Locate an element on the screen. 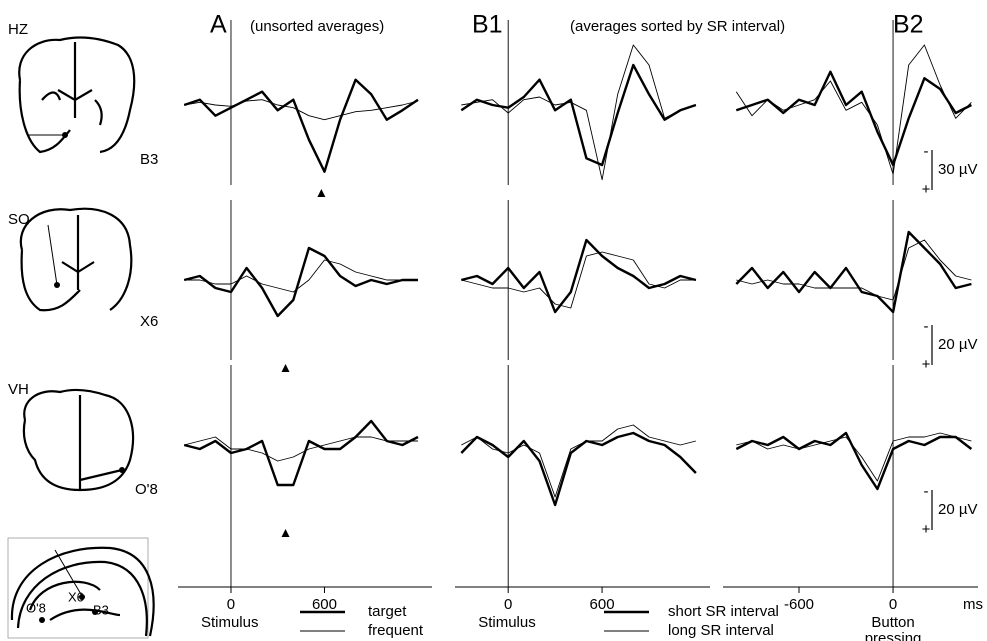 This screenshot has height=641, width=987. panel-caption: (averages sorted by SR interval) is located at coordinates (677, 26).